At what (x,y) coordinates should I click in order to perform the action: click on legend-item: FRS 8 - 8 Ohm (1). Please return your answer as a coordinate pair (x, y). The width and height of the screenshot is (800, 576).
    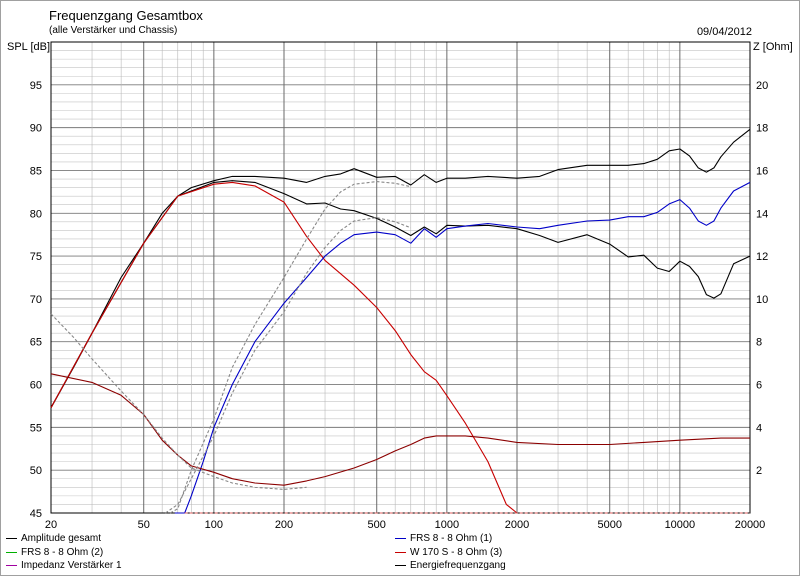
    Looking at the image, I should click on (443, 538).